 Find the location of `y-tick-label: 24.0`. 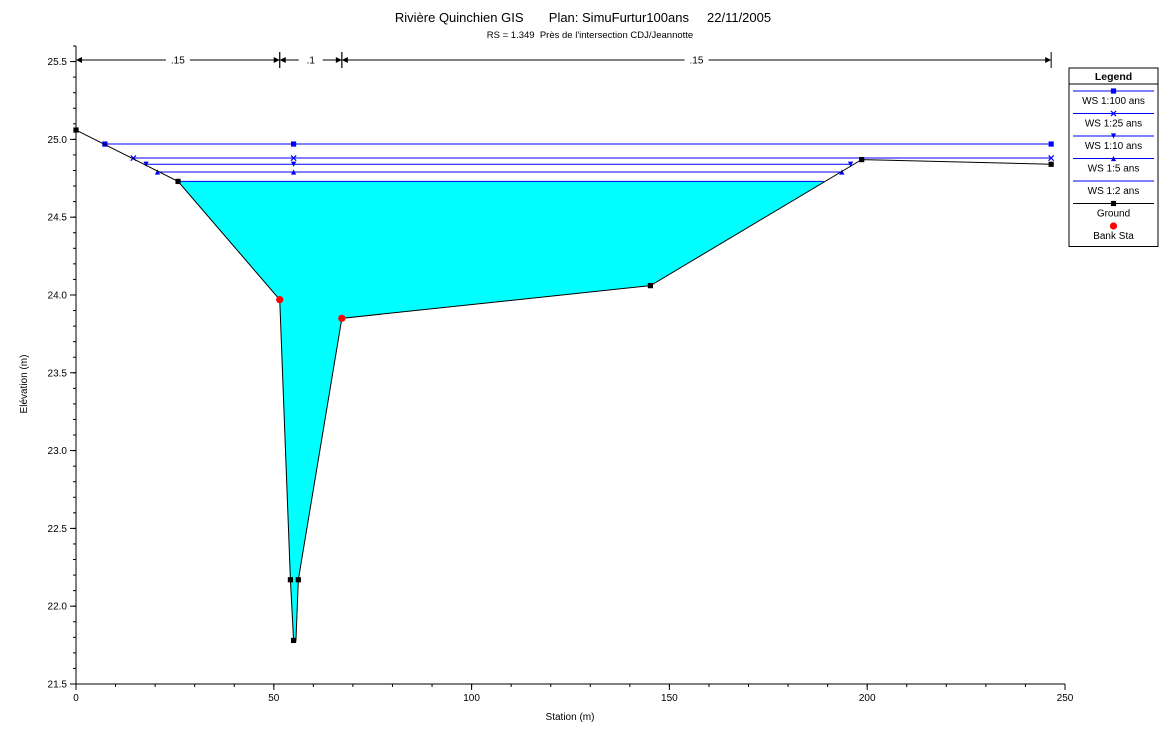

y-tick-label: 24.0 is located at coordinates (58, 295).